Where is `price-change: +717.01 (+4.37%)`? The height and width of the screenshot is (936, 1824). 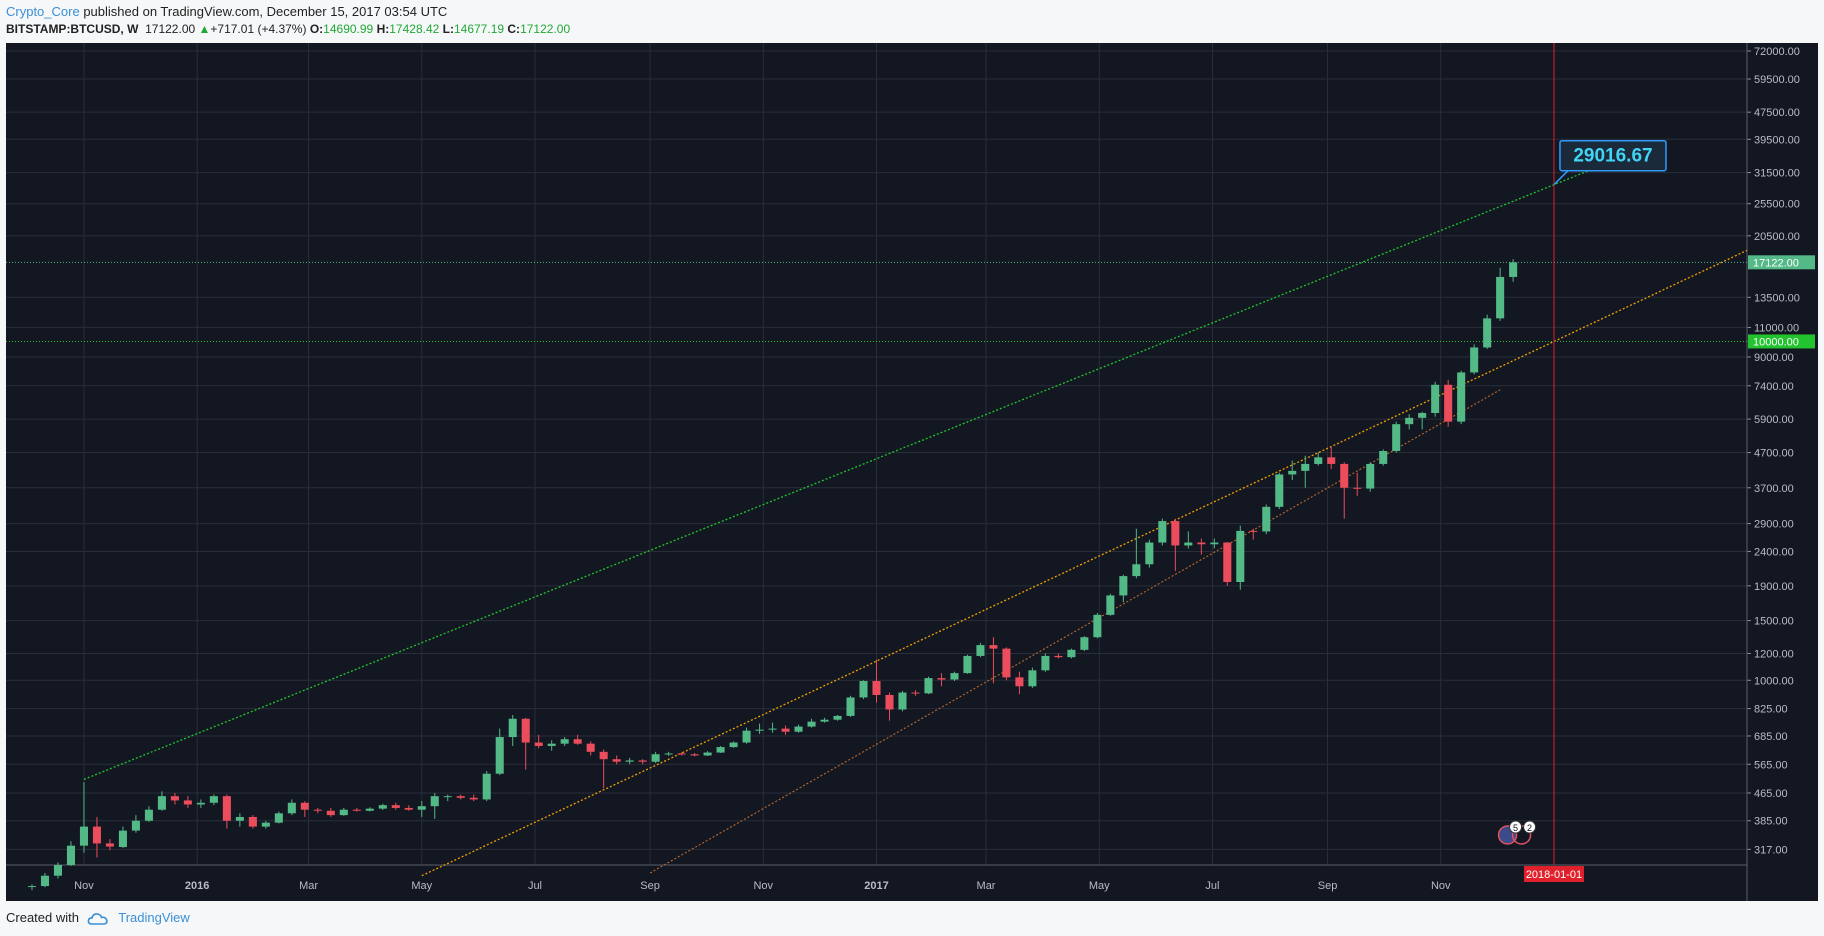
price-change: +717.01 (+4.37%) is located at coordinates (258, 29).